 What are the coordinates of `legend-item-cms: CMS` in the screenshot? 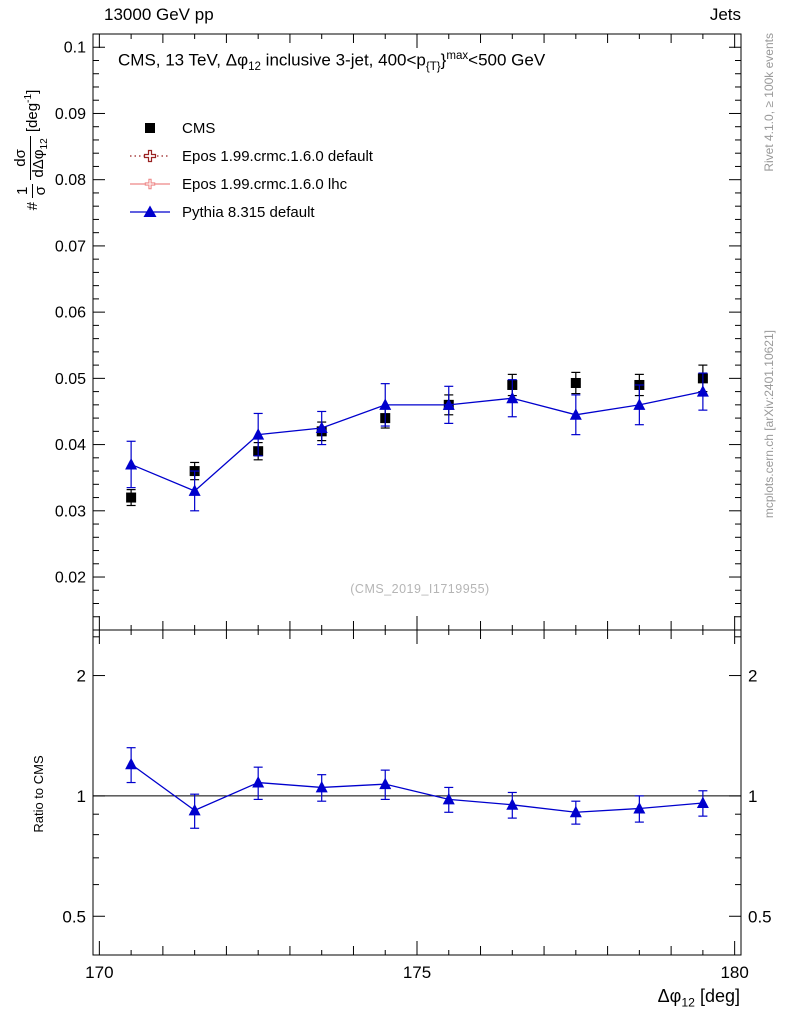 It's located at (250, 128).